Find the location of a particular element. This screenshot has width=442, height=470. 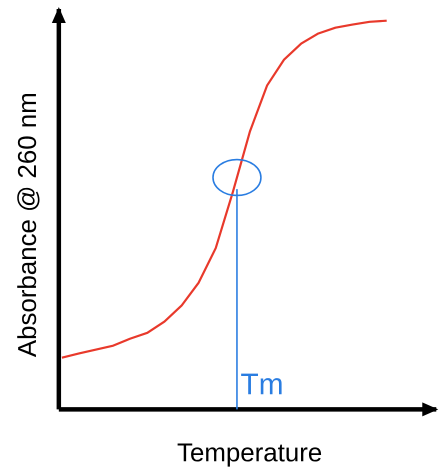

x-axis-title: Temperature is located at coordinates (249, 455).